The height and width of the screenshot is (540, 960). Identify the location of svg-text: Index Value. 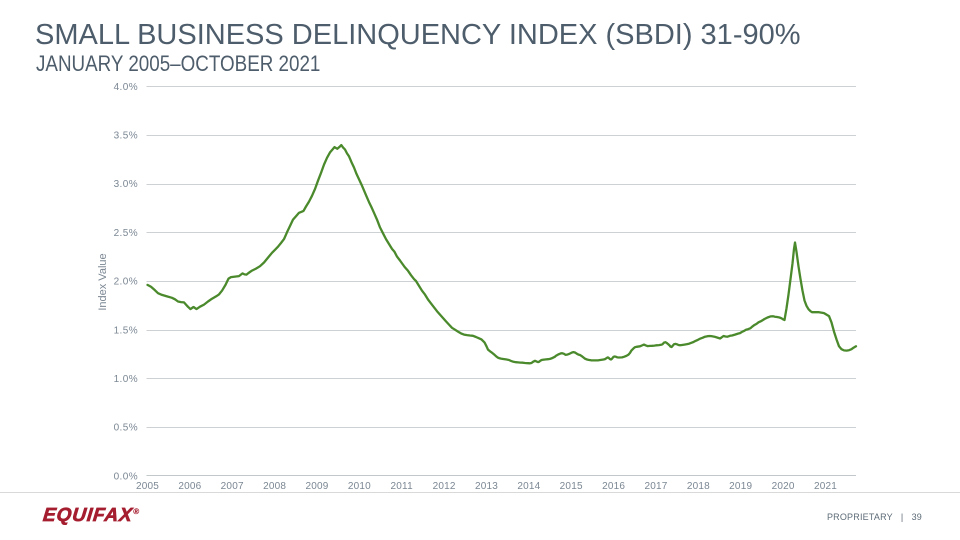
(103, 281).